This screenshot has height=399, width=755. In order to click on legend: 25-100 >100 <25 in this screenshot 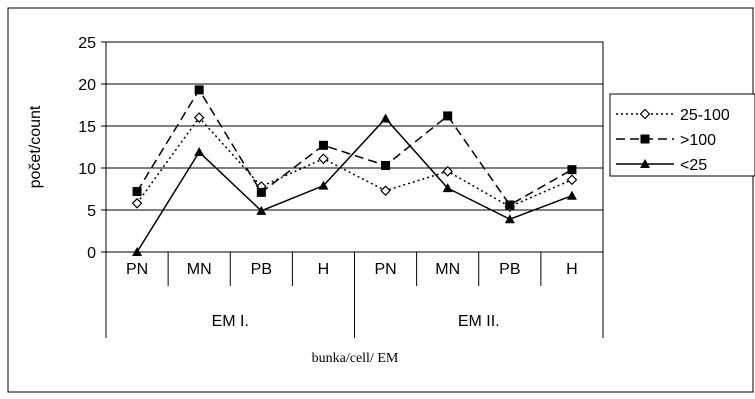, I will do `click(682, 135)`.